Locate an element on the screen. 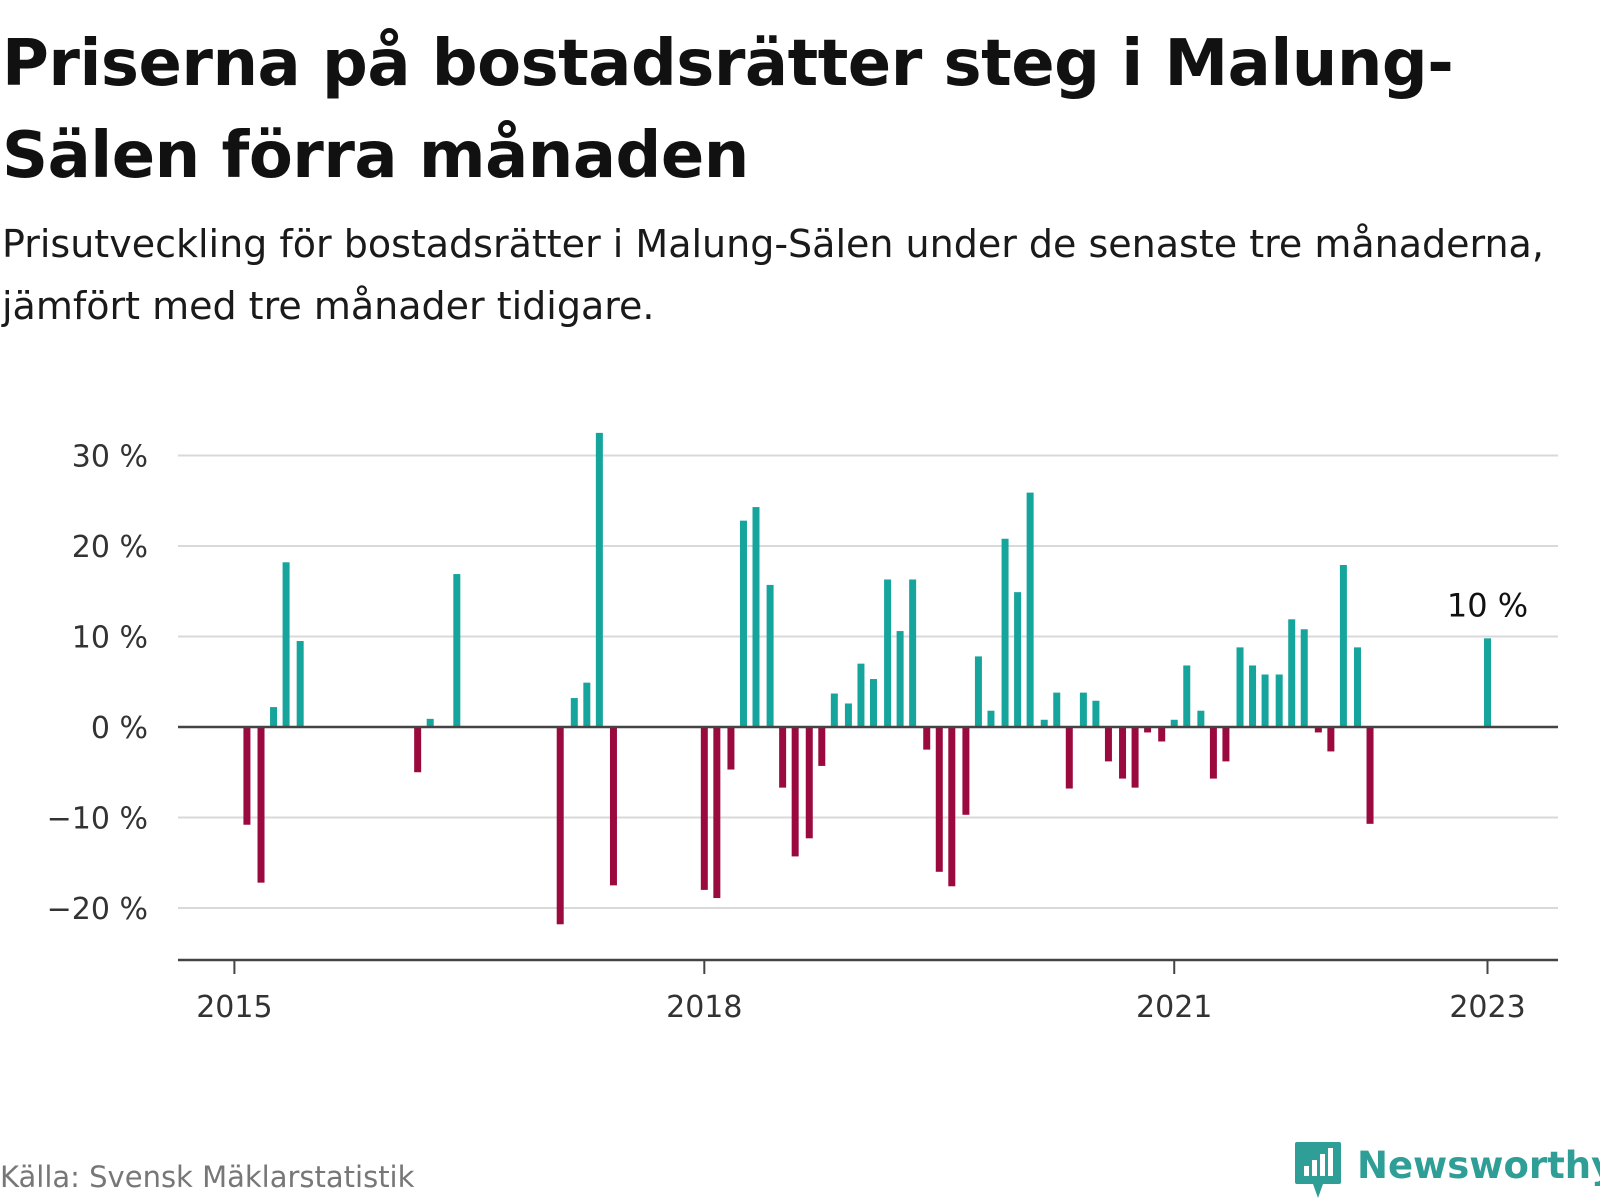 The height and width of the screenshot is (1202, 1600). y-axis-labels: 30 % 20 % 10 % 0 % −10 % −20 % is located at coordinates (97, 684).